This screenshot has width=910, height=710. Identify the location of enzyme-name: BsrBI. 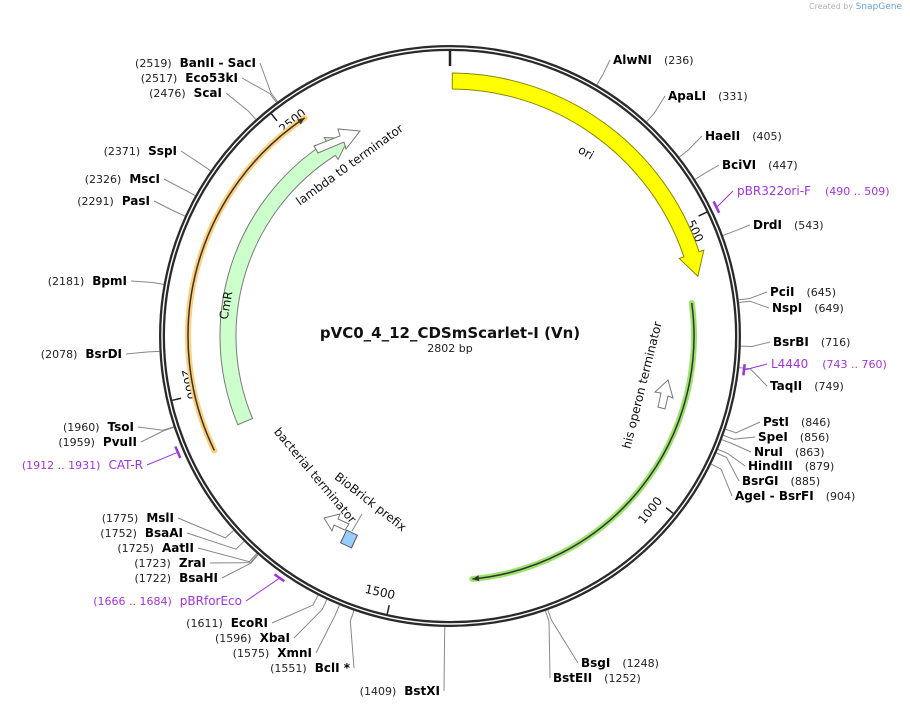
(791, 342).